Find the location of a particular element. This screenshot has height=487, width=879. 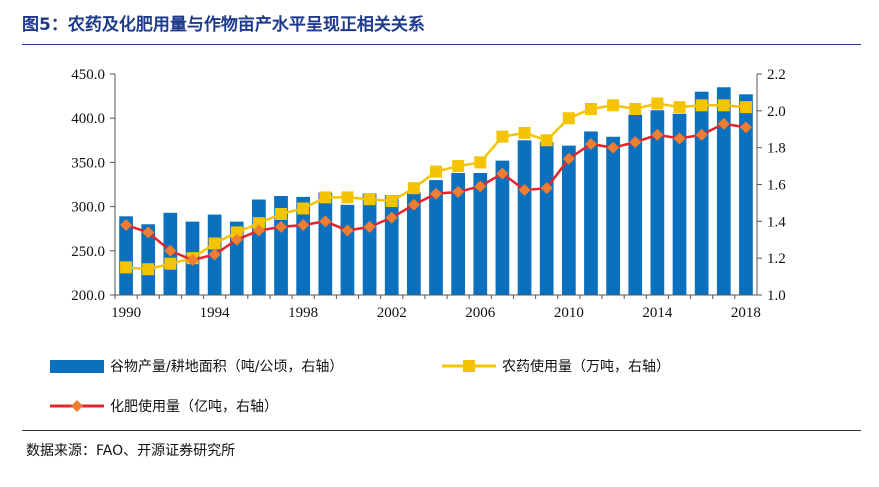

fertilizer-point-1996 is located at coordinates (258, 230).